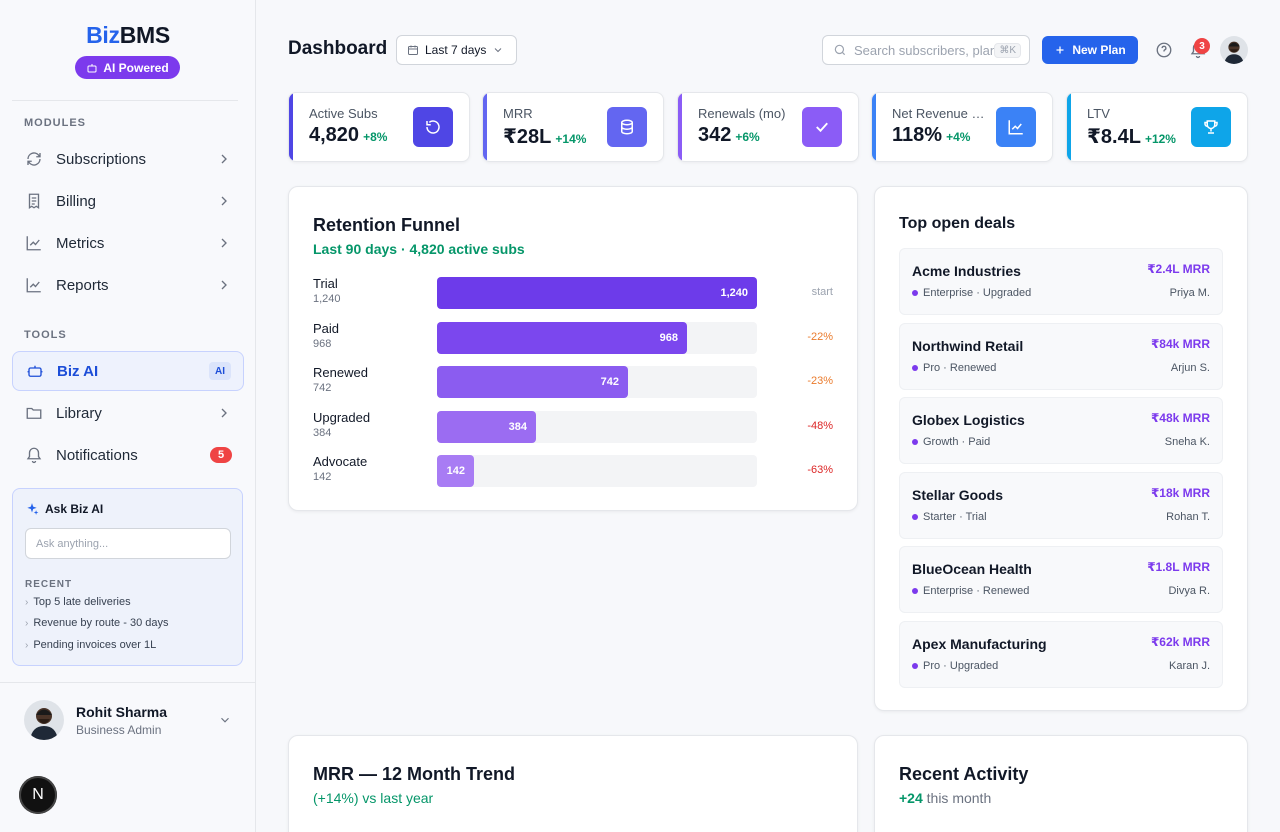  I want to click on sidebar-item-billing: Billing, so click(128, 201).